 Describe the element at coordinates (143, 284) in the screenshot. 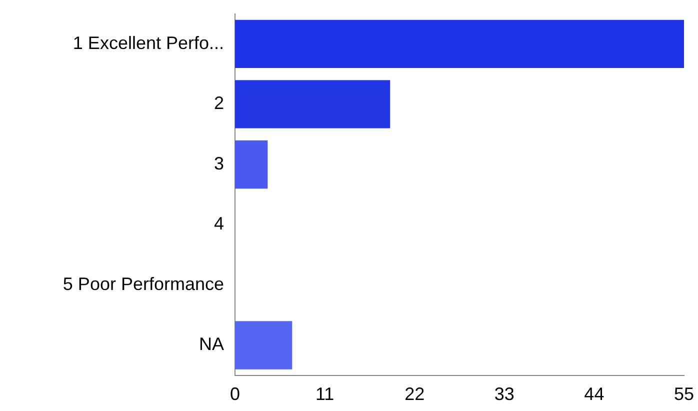

I see `y-tick-label: 5 Poor Performance` at that location.